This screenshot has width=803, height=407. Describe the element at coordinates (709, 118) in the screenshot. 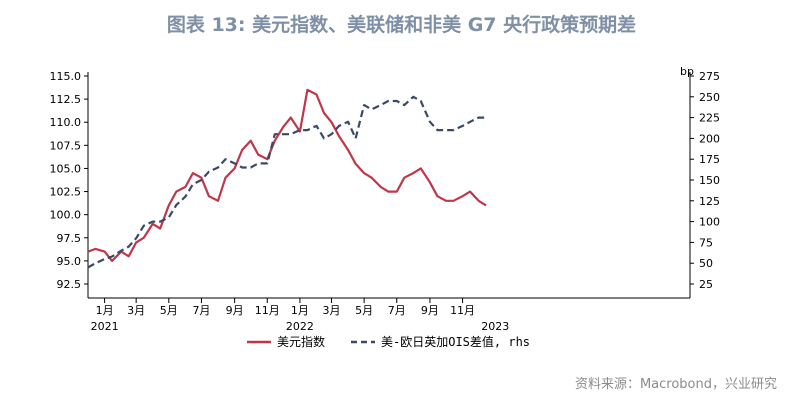

I see `right-tick-label: 225` at that location.